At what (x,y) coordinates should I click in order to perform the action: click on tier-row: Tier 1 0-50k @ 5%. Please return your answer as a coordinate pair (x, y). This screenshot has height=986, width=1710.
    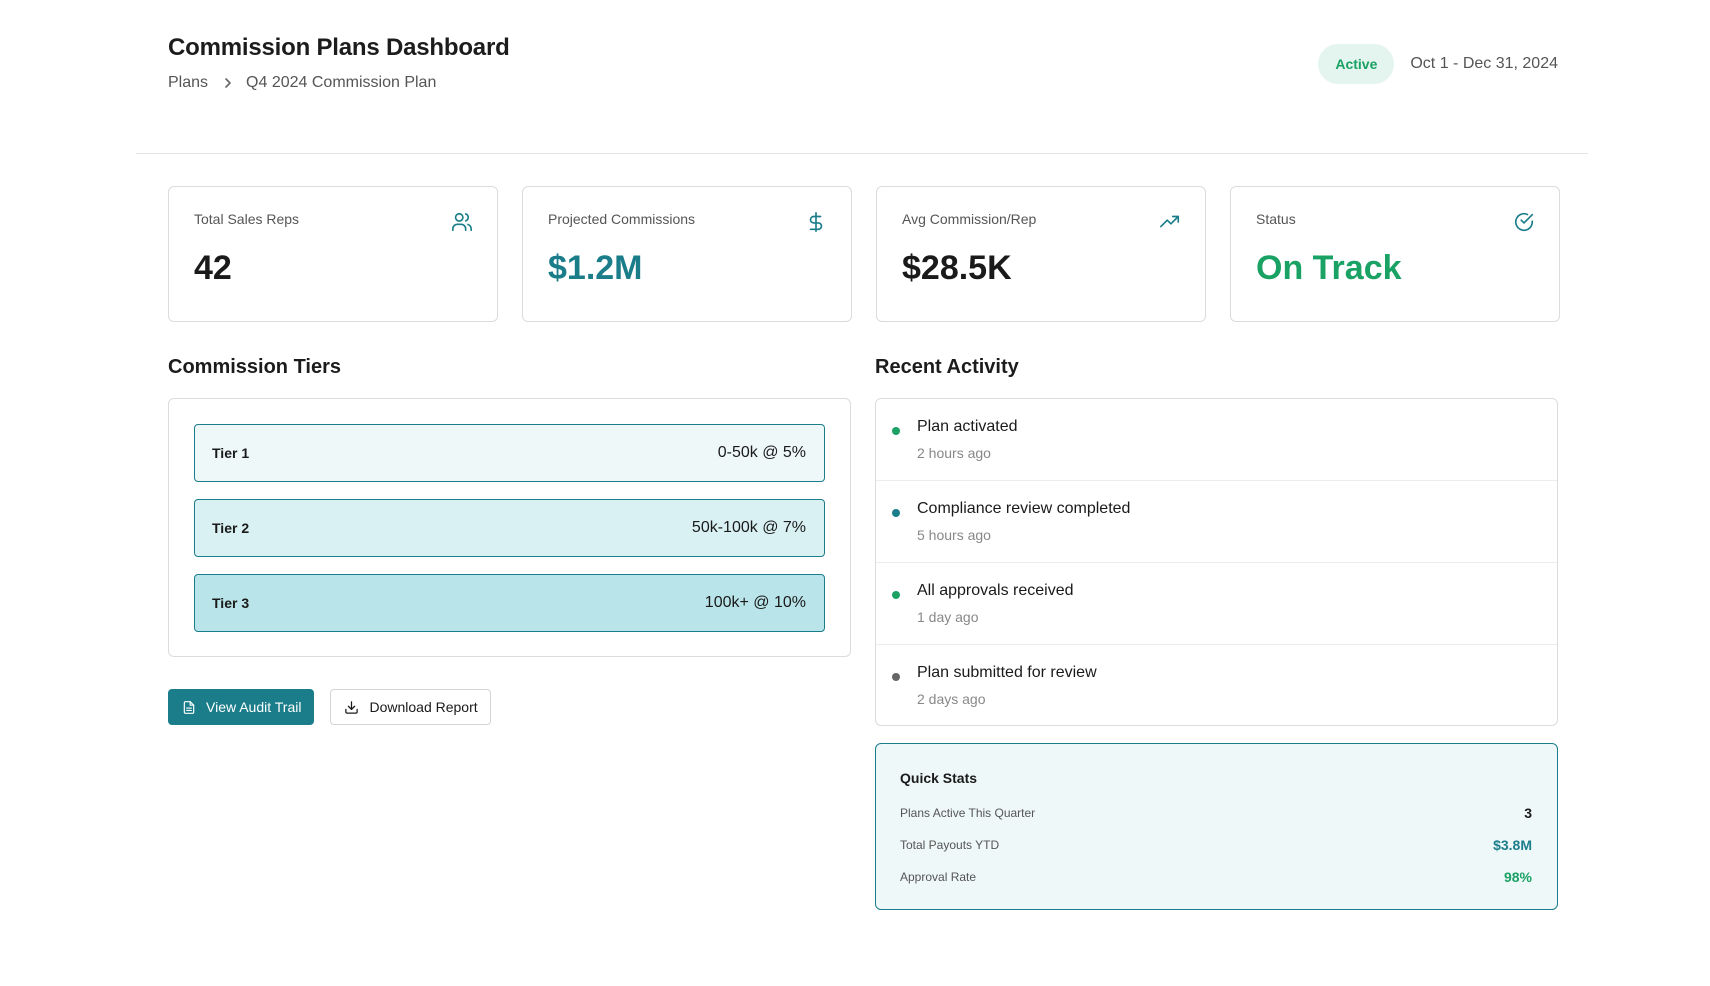
    Looking at the image, I should click on (509, 453).